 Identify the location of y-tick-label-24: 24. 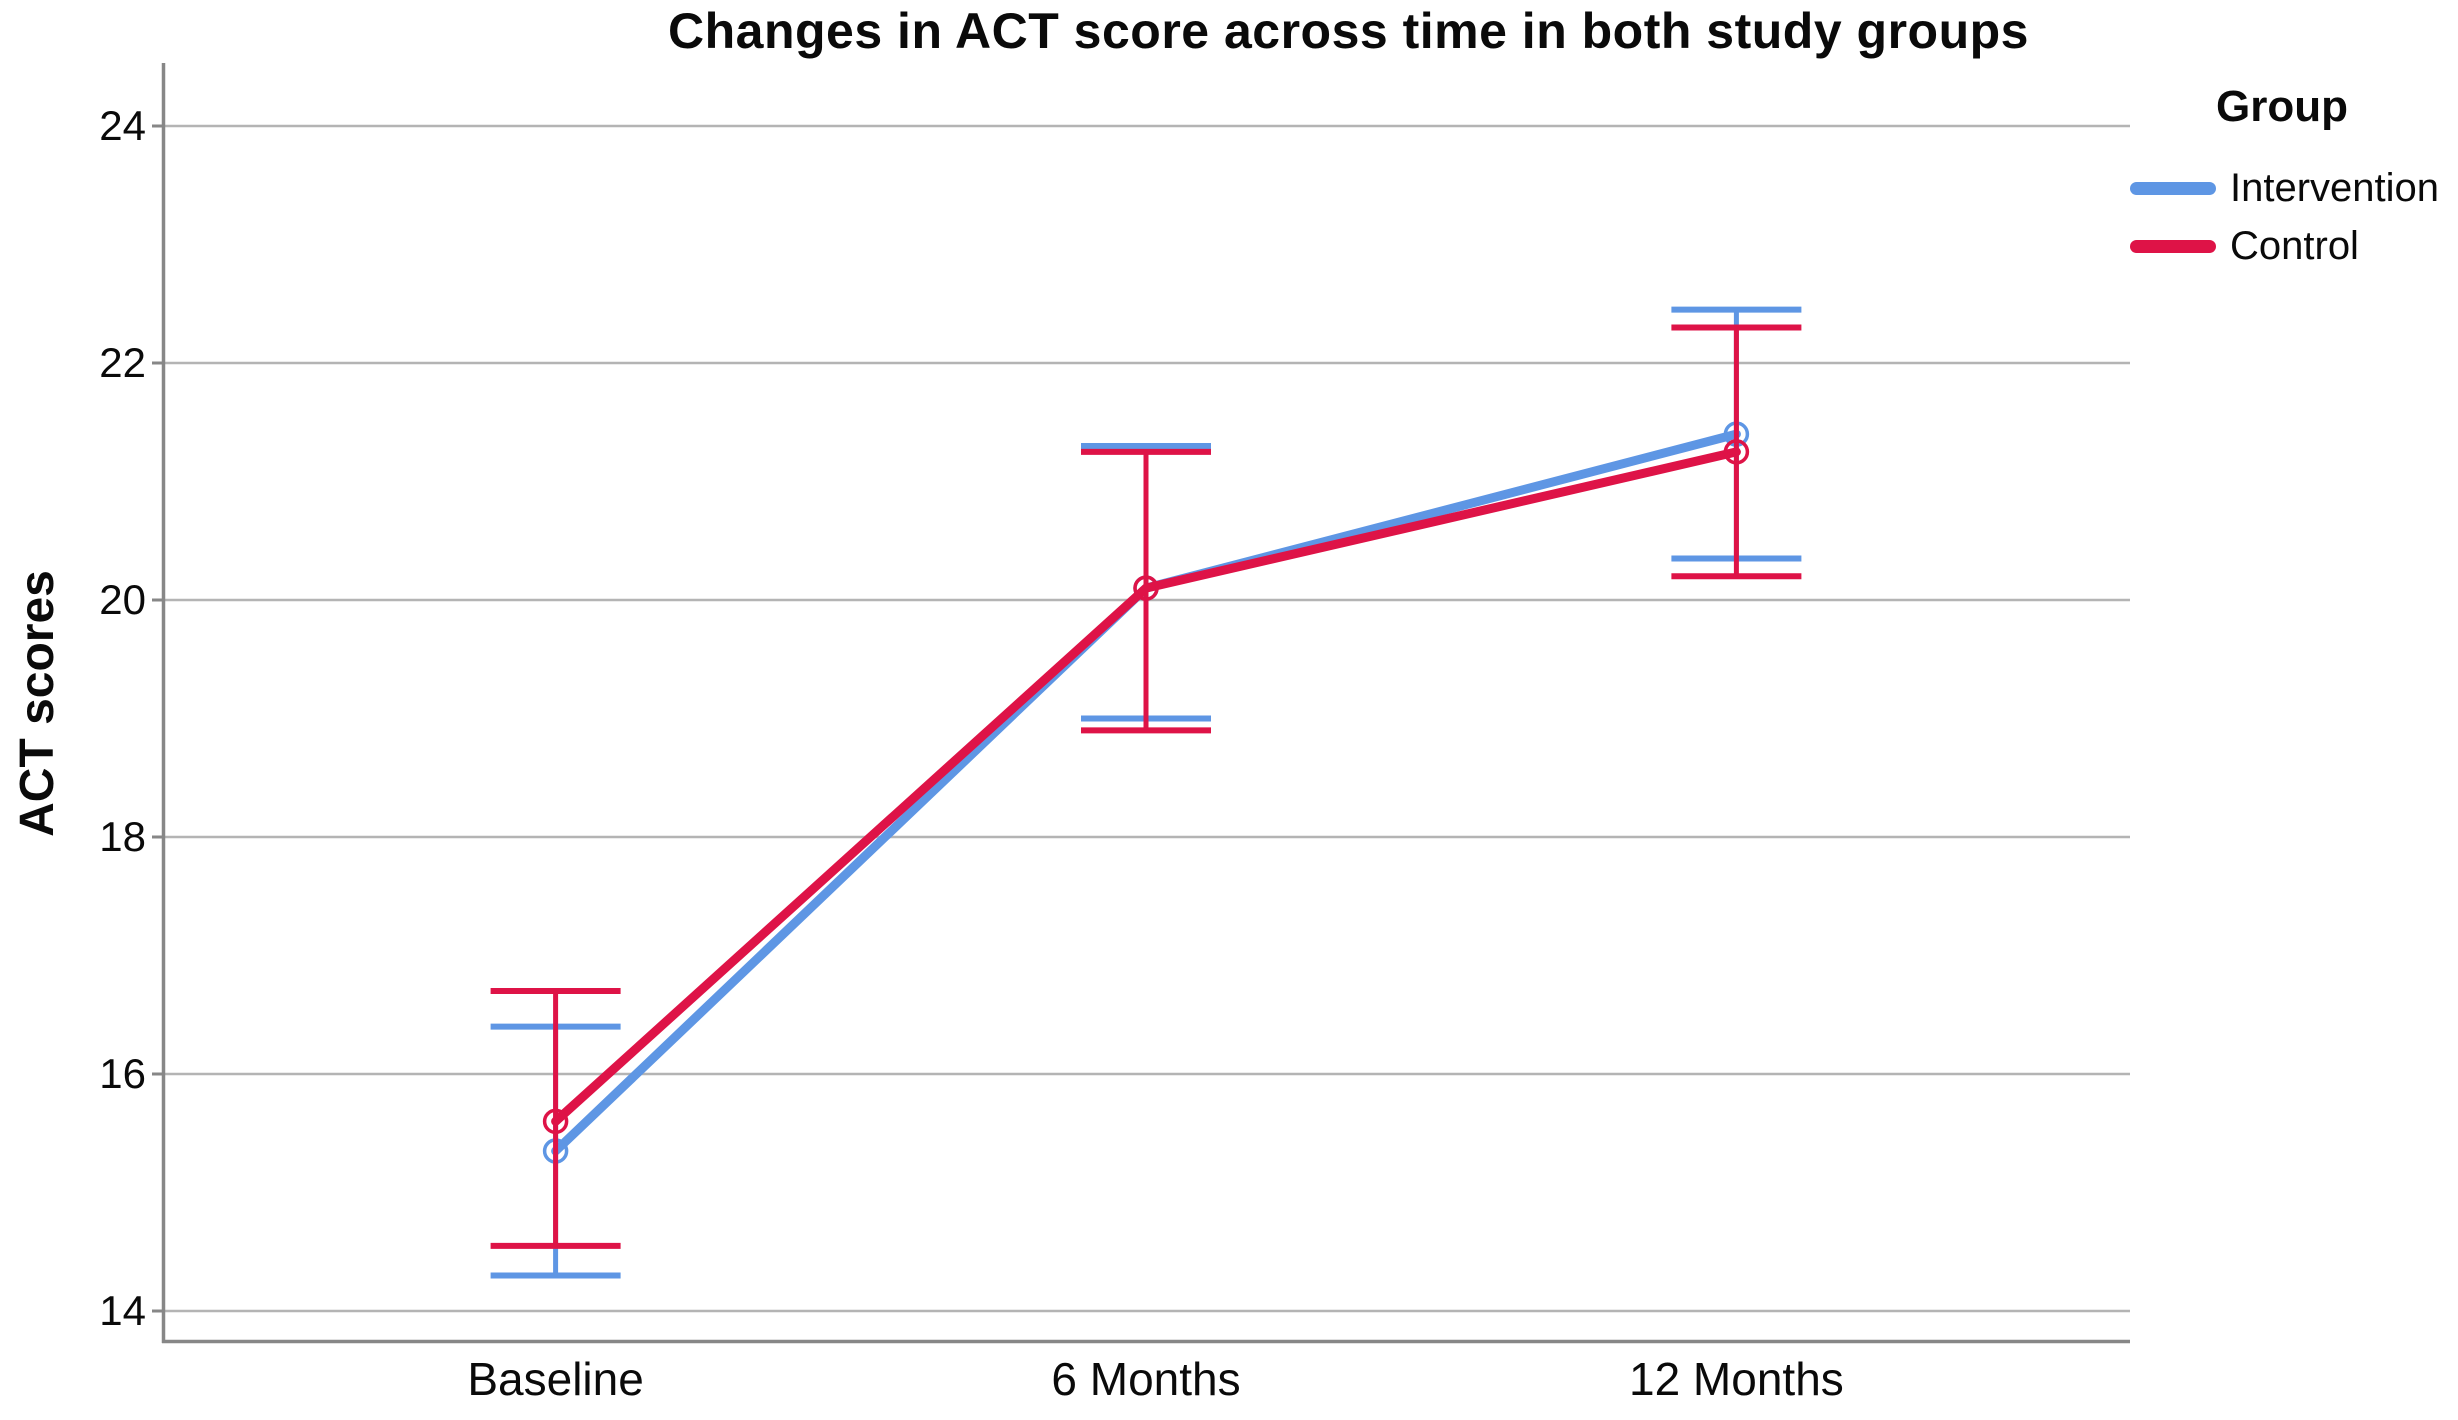
(122, 125).